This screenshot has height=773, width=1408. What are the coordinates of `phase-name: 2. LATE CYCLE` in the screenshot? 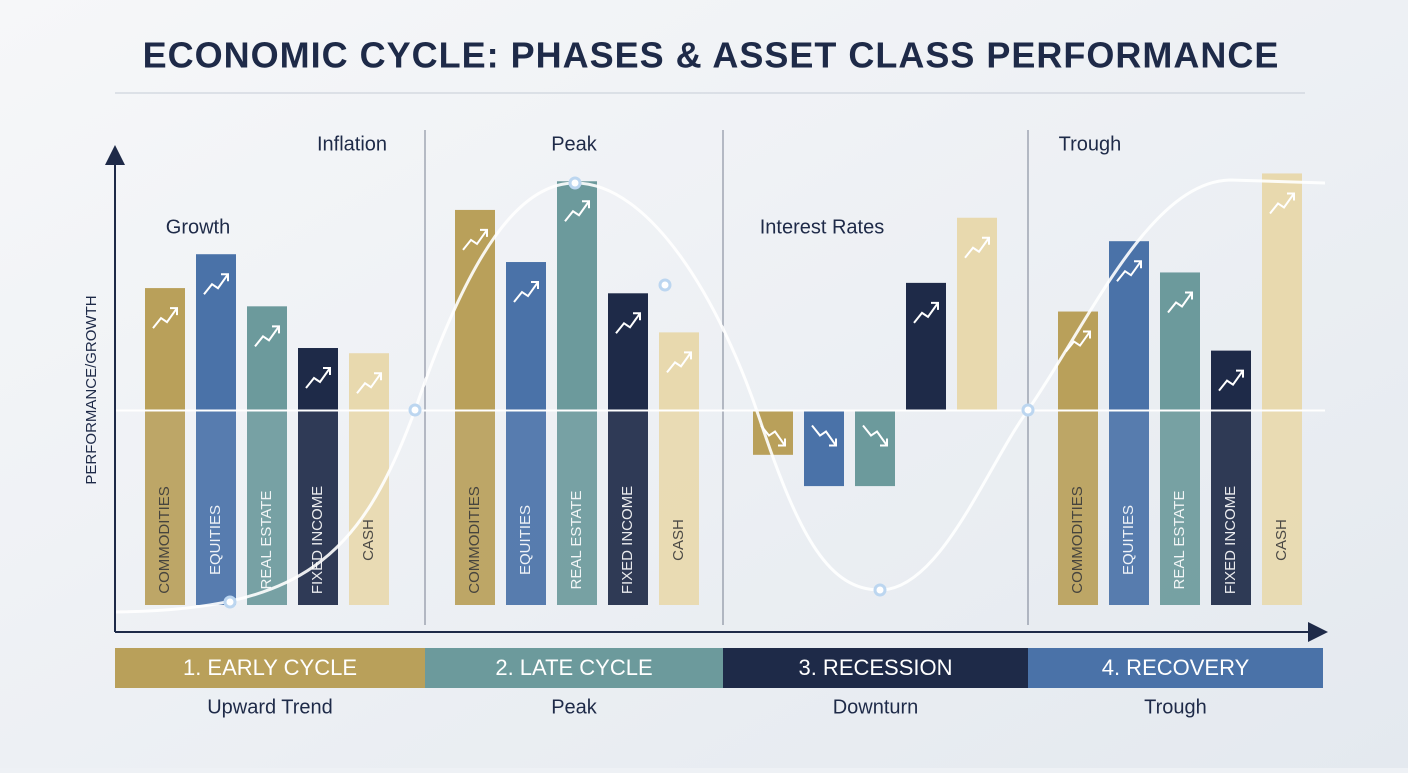 It's located at (573, 667).